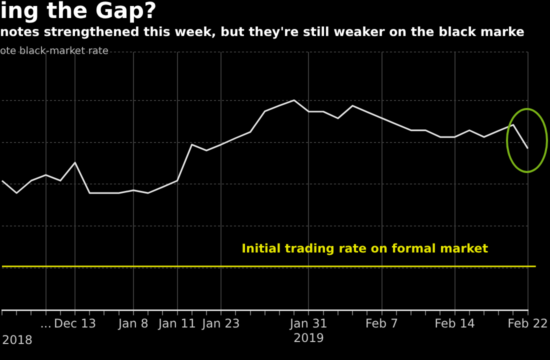 This screenshot has width=550, height=360. What do you see at coordinates (176, 323) in the screenshot?
I see `x-tick-label: Jan 11` at bounding box center [176, 323].